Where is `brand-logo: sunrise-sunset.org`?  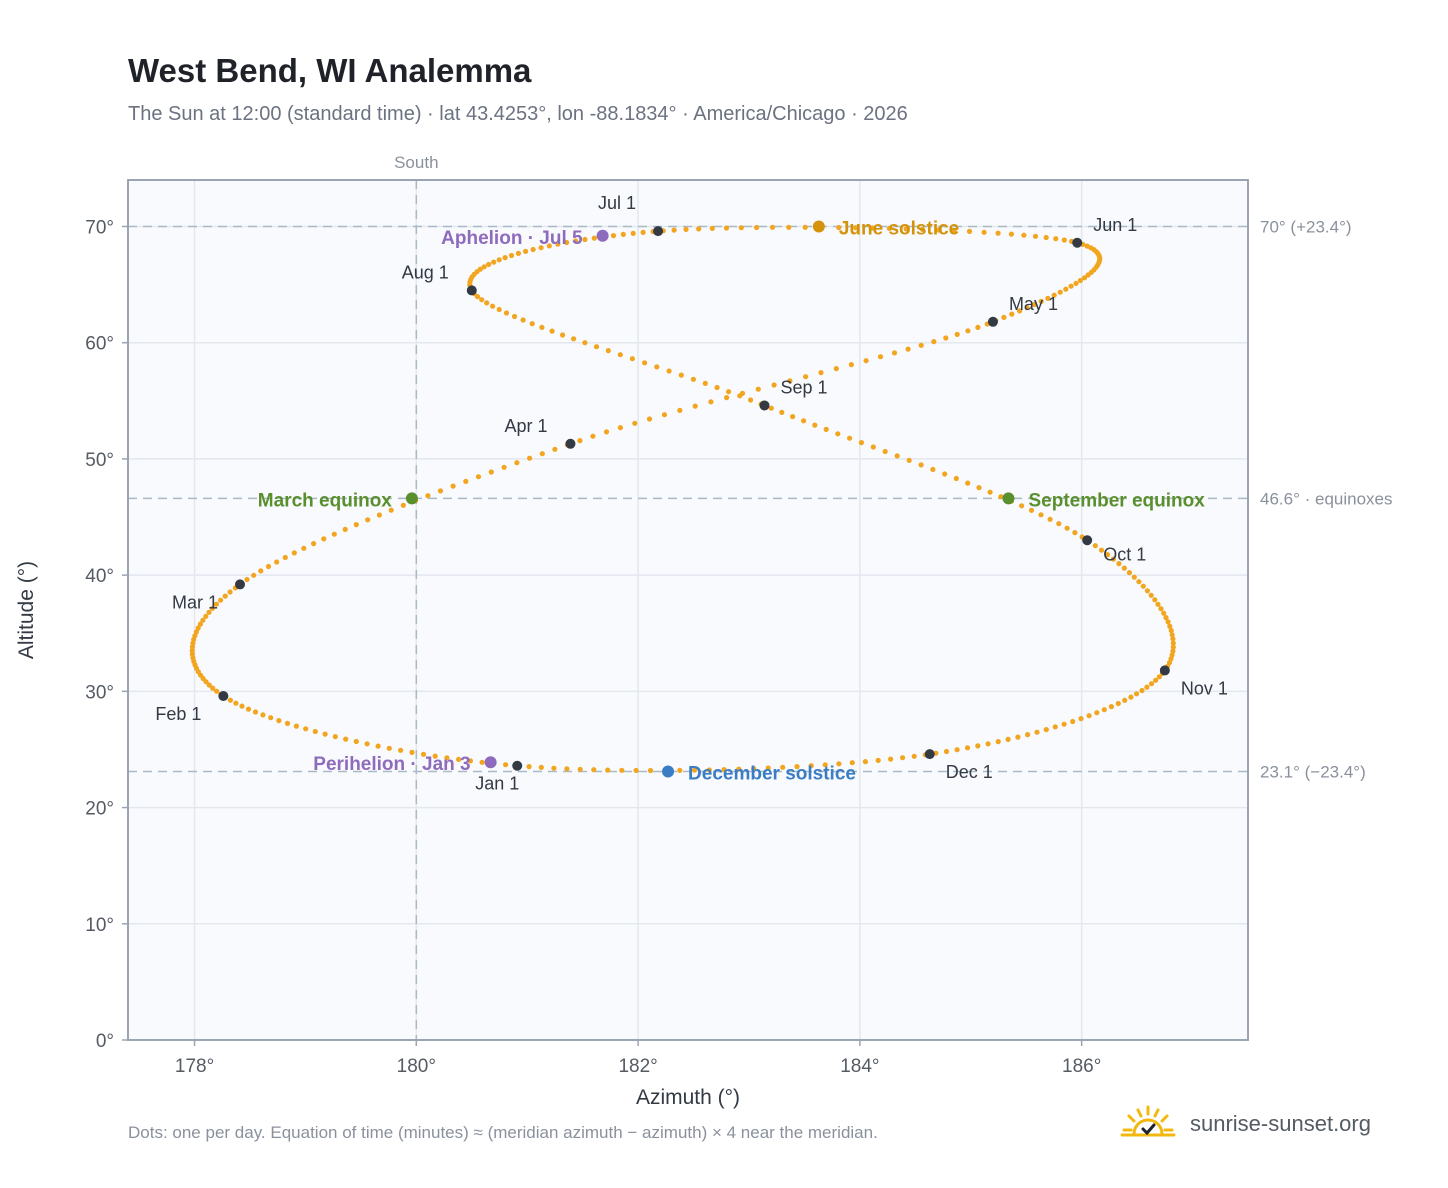
brand-logo: sunrise-sunset.org is located at coordinates (1245, 1124).